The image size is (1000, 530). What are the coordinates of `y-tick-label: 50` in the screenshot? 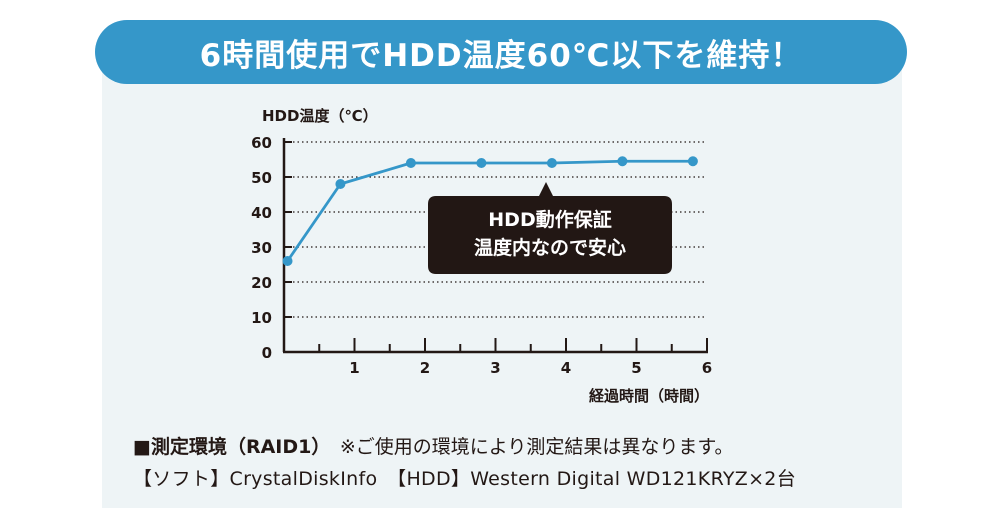 It's located at (261, 178).